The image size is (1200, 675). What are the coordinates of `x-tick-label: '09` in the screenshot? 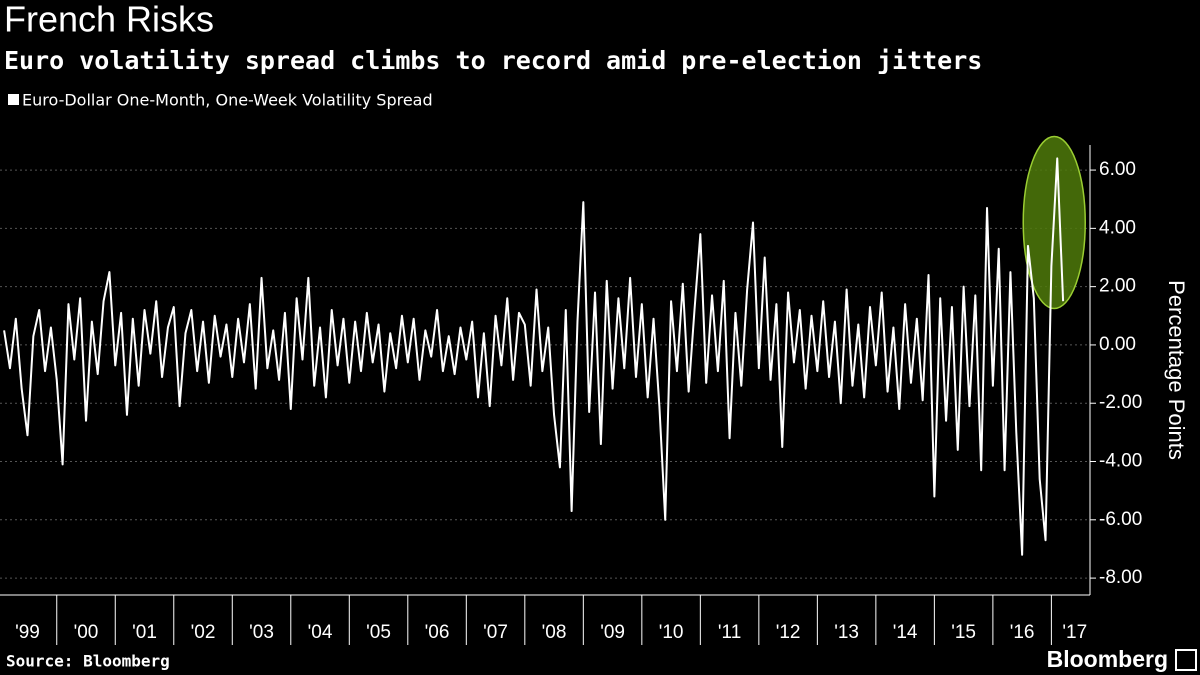 It's located at (612, 632).